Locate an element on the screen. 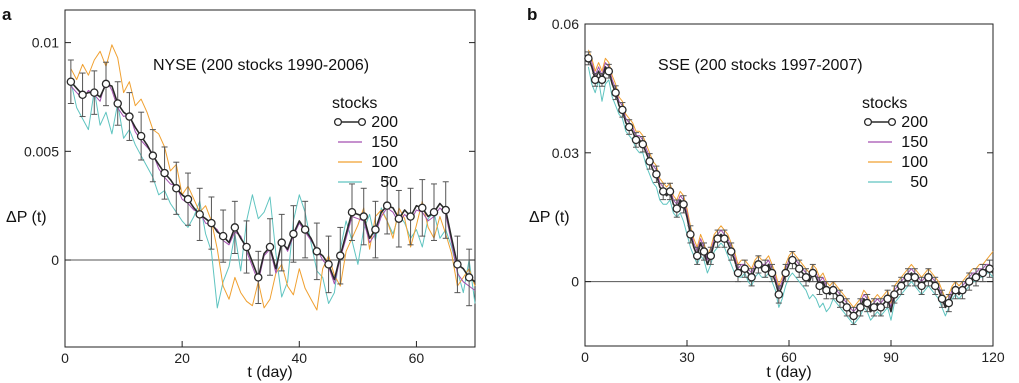  y-tick-label: 0.01 is located at coordinates (45, 43).